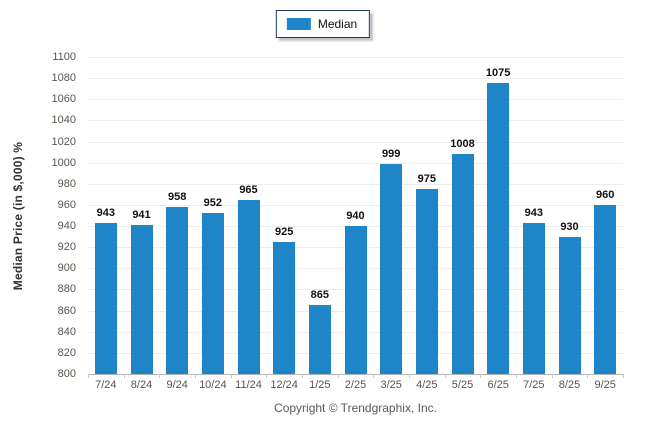 The image size is (646, 434). What do you see at coordinates (212, 293) in the screenshot?
I see `bar-10/24` at bounding box center [212, 293].